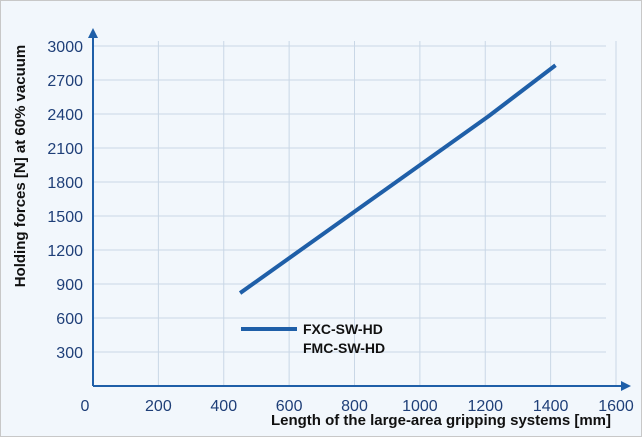 This screenshot has width=642, height=437. I want to click on y-tick-label: 2400, so click(65, 115).